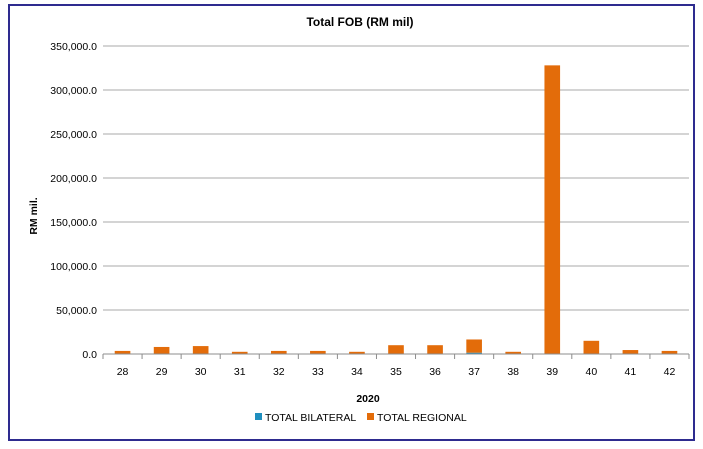 The image size is (703, 449). What do you see at coordinates (240, 372) in the screenshot?
I see `x-tick-label: 31` at bounding box center [240, 372].